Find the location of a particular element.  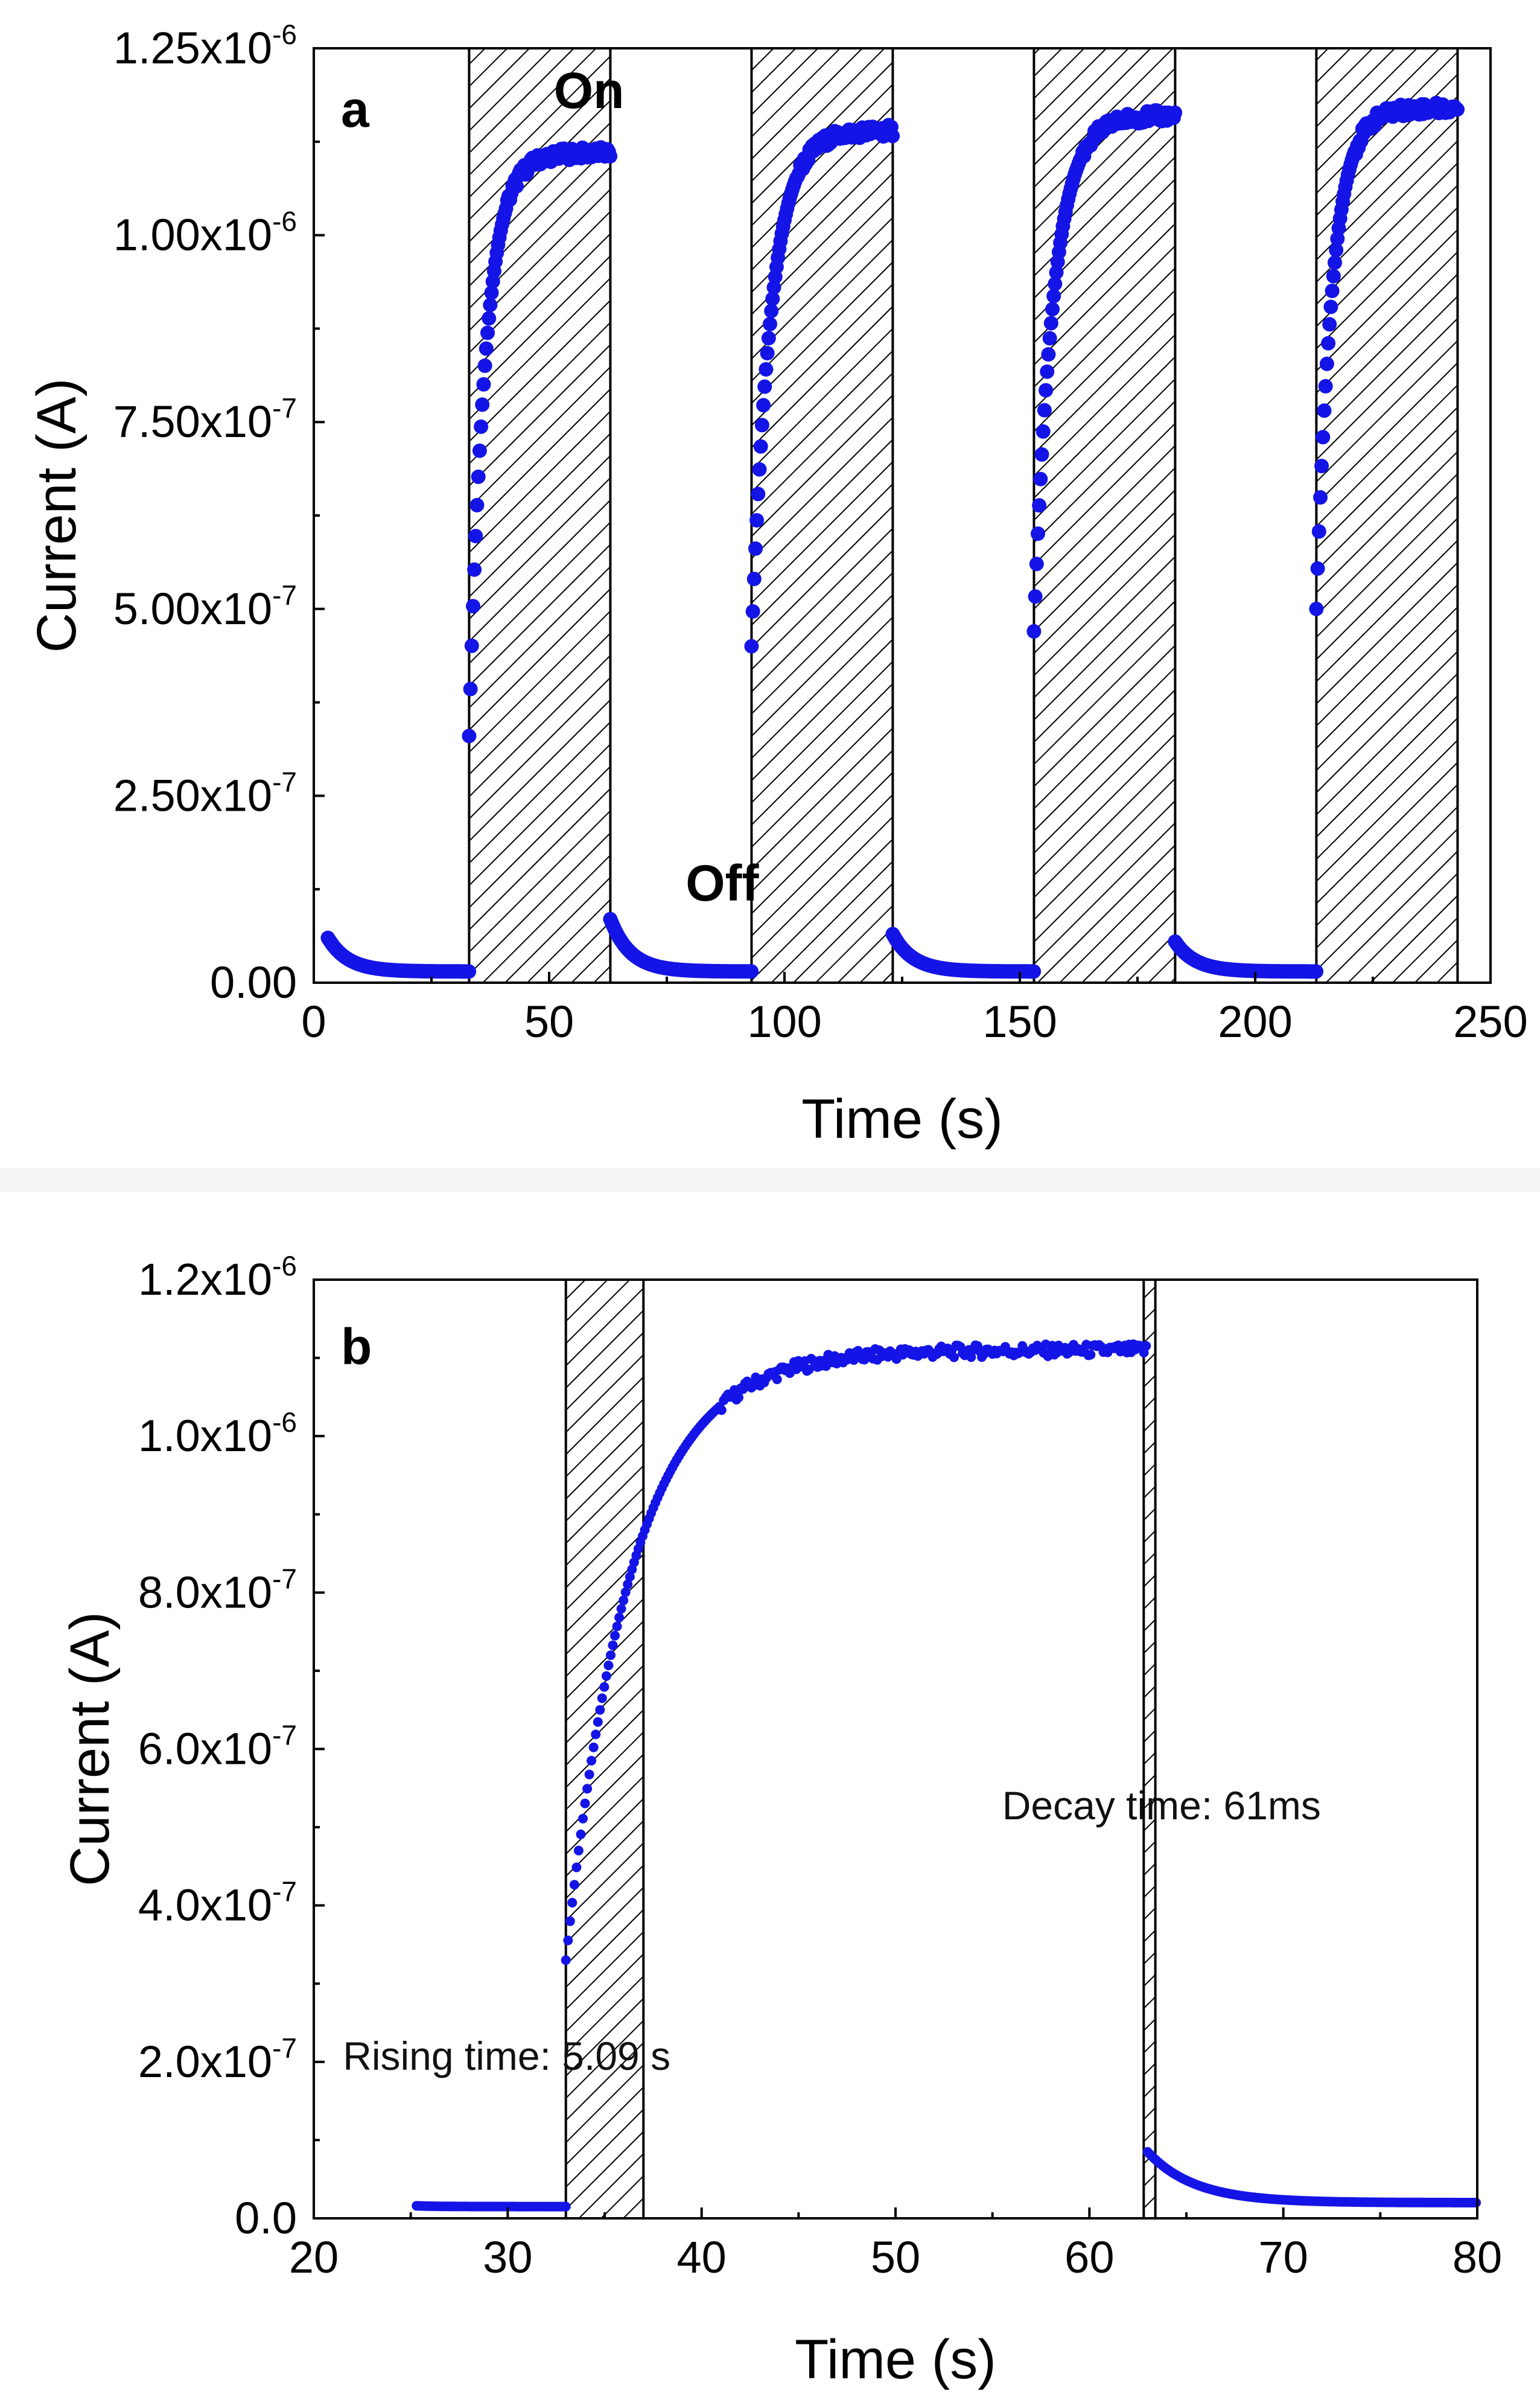

a-x-tick-label: 150 is located at coordinates (1020, 1022).